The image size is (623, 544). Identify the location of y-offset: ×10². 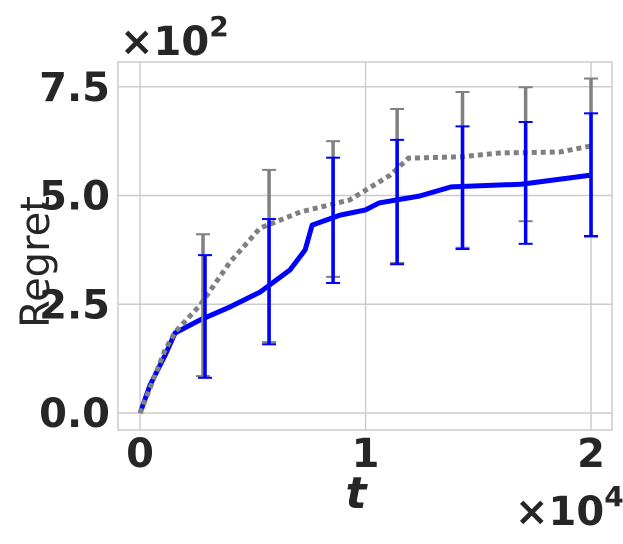
(174, 37).